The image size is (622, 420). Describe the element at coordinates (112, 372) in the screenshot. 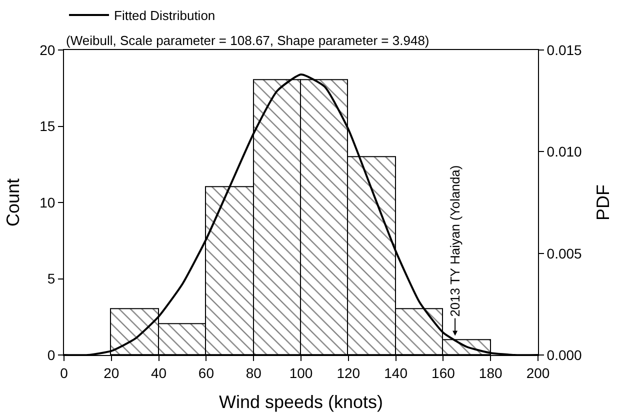

I see `x-tick-label: 20` at that location.